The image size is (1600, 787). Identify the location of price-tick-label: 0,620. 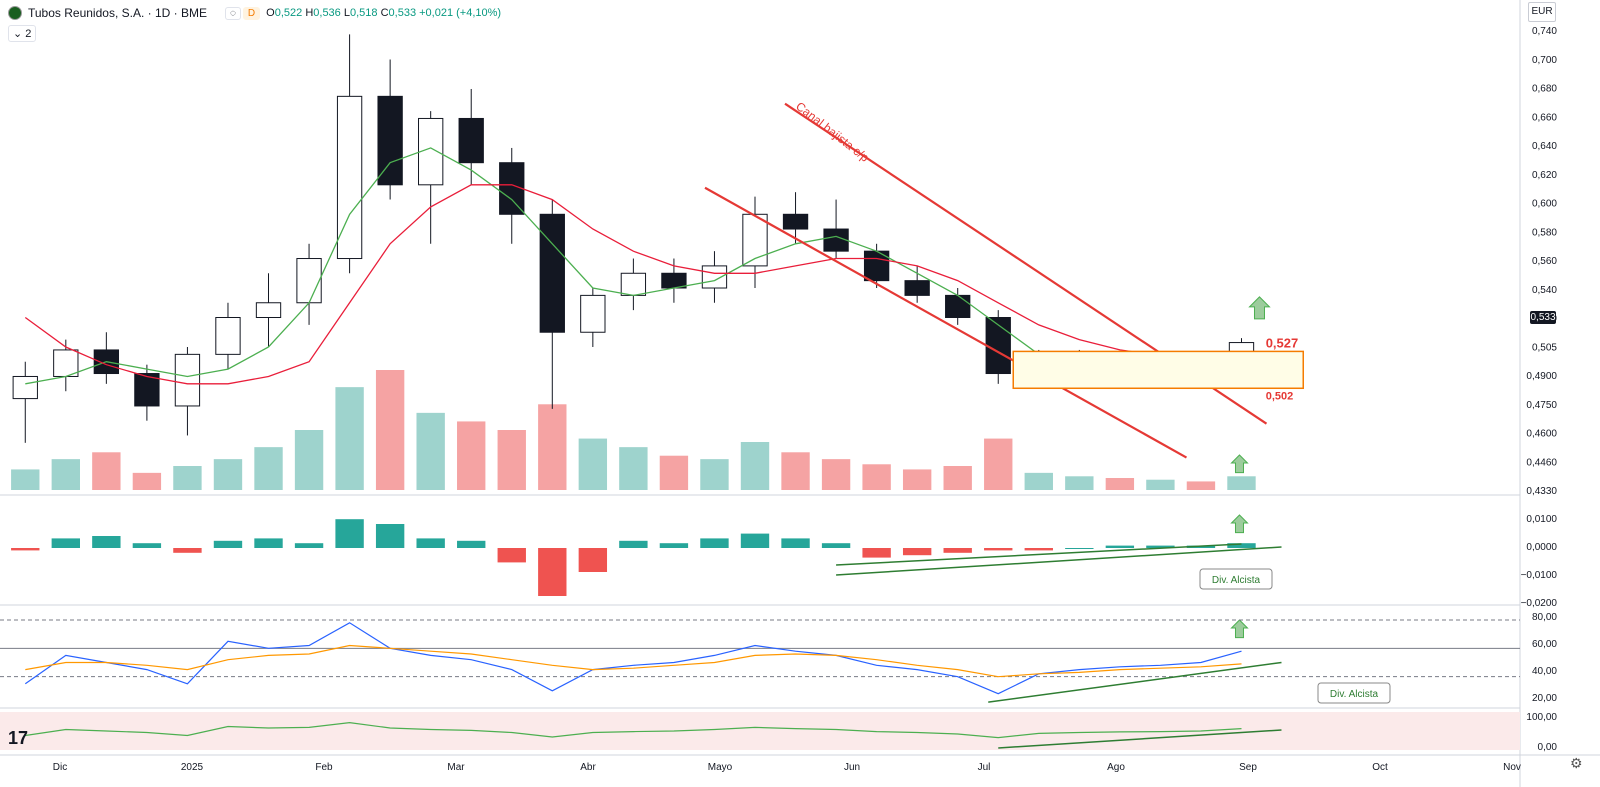
(1544, 175).